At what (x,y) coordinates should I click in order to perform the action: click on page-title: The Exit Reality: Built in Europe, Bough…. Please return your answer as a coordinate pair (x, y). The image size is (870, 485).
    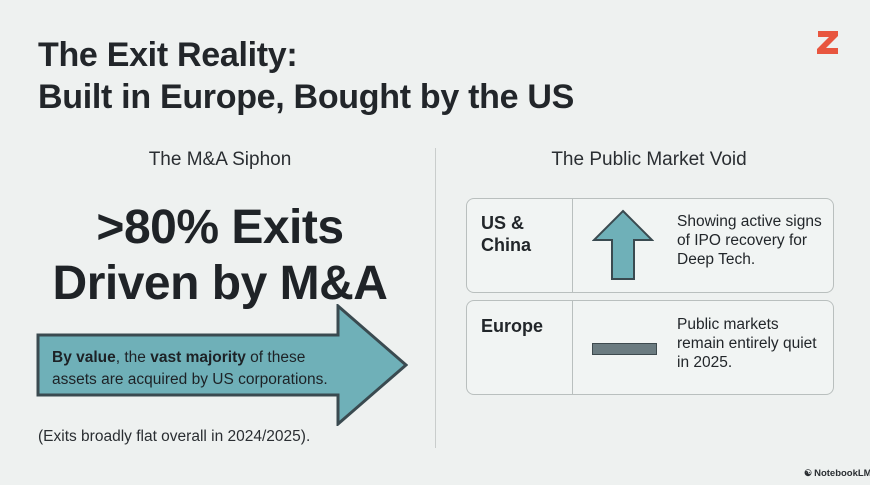
    Looking at the image, I should click on (306, 76).